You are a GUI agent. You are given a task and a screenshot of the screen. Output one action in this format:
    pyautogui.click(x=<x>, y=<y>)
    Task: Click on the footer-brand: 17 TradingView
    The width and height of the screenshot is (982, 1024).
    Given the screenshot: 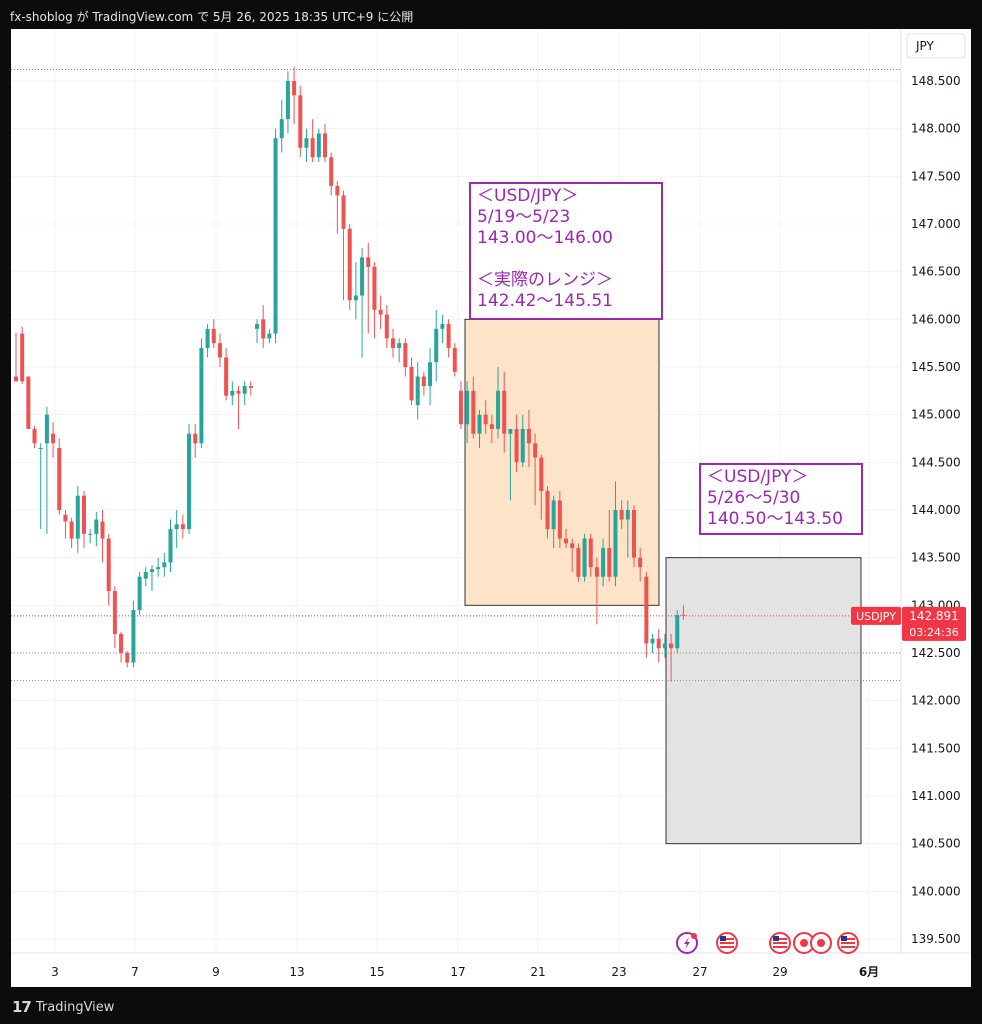 What is the action you would take?
    pyautogui.click(x=63, y=1007)
    